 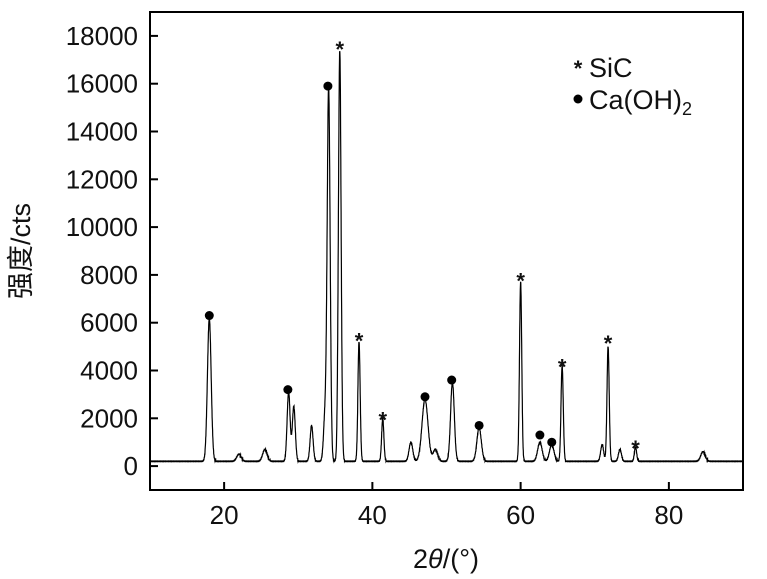 What do you see at coordinates (446, 506) in the screenshot?
I see `x-axis: 20 40 60 80` at bounding box center [446, 506].